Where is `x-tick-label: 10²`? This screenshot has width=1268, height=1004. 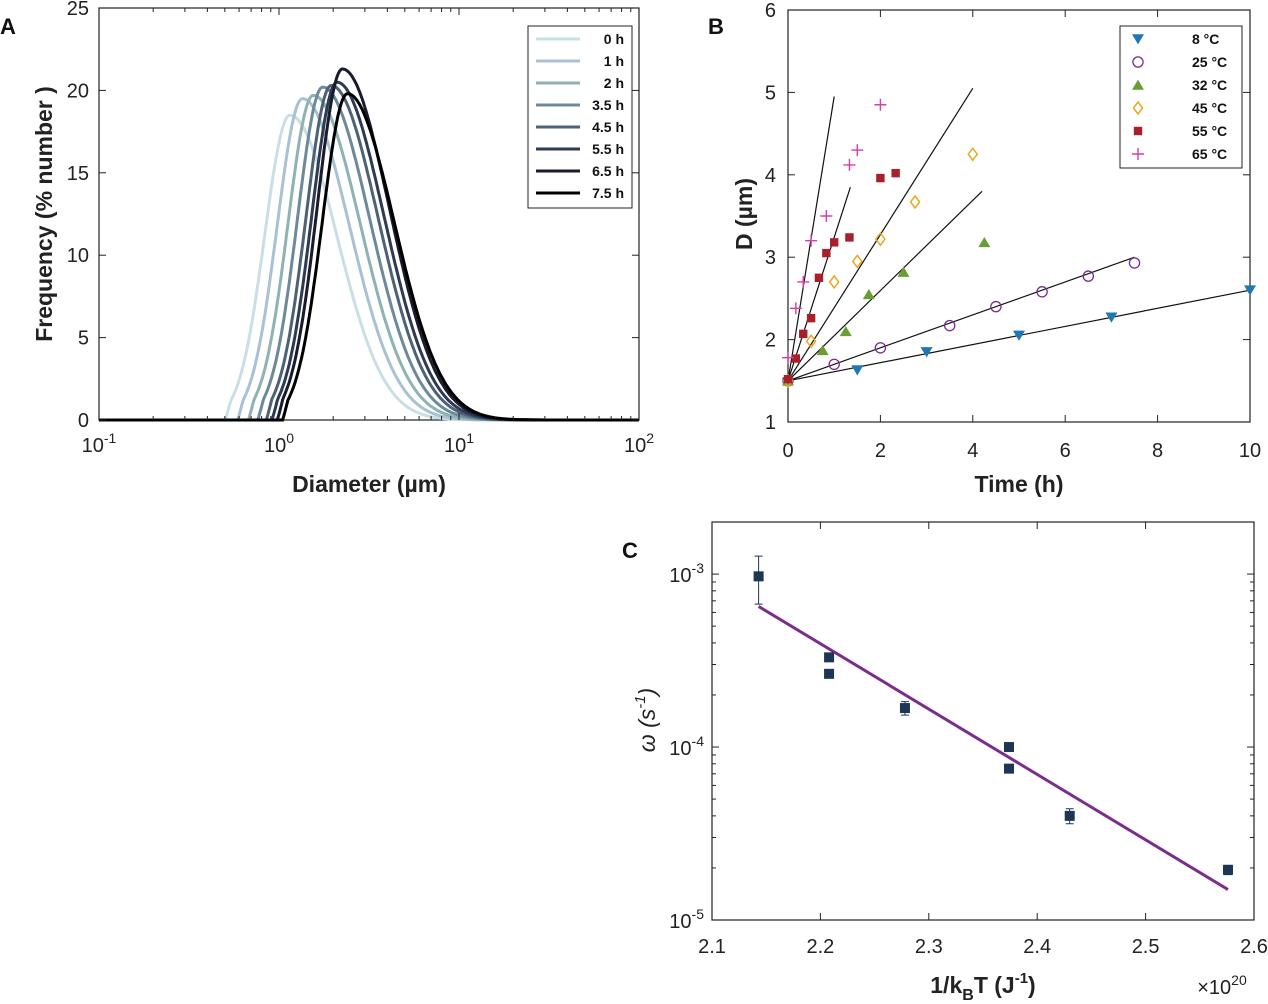
x-tick-label: 10² is located at coordinates (639, 443).